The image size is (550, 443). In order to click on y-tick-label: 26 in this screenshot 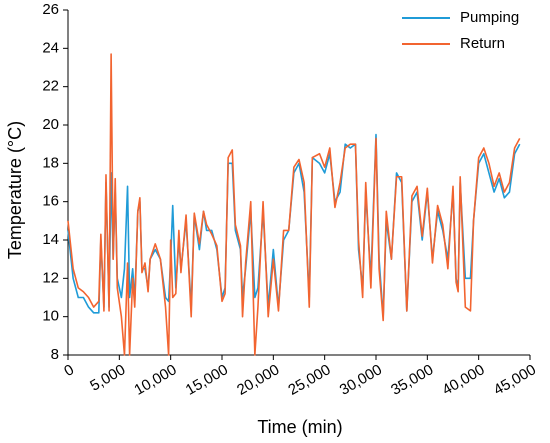, I will do `click(50, 9)`.